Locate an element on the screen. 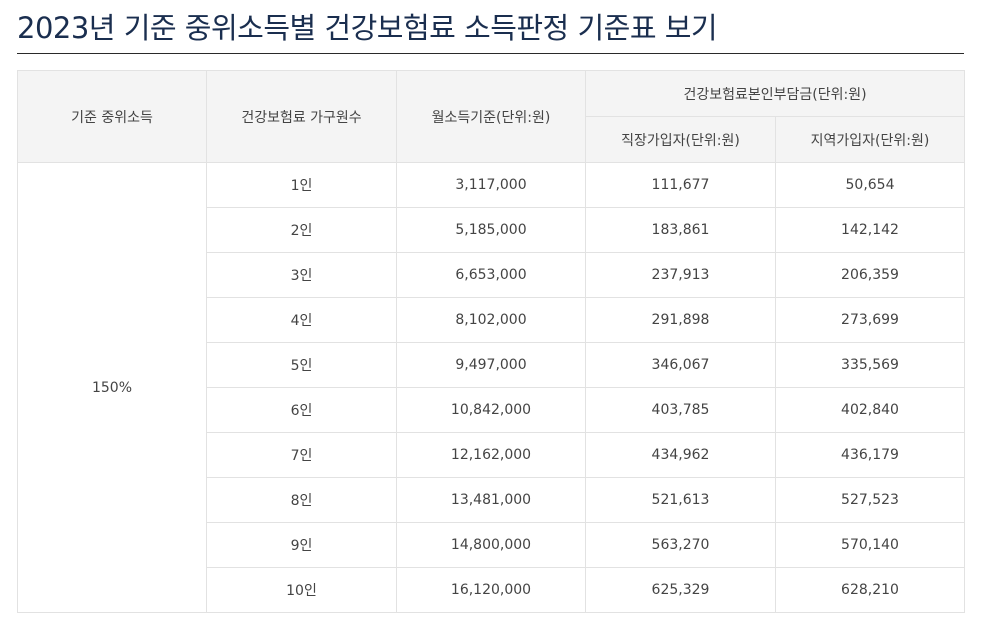 The width and height of the screenshot is (982, 636). employee-premium-cell: 563,270 is located at coordinates (680, 545).